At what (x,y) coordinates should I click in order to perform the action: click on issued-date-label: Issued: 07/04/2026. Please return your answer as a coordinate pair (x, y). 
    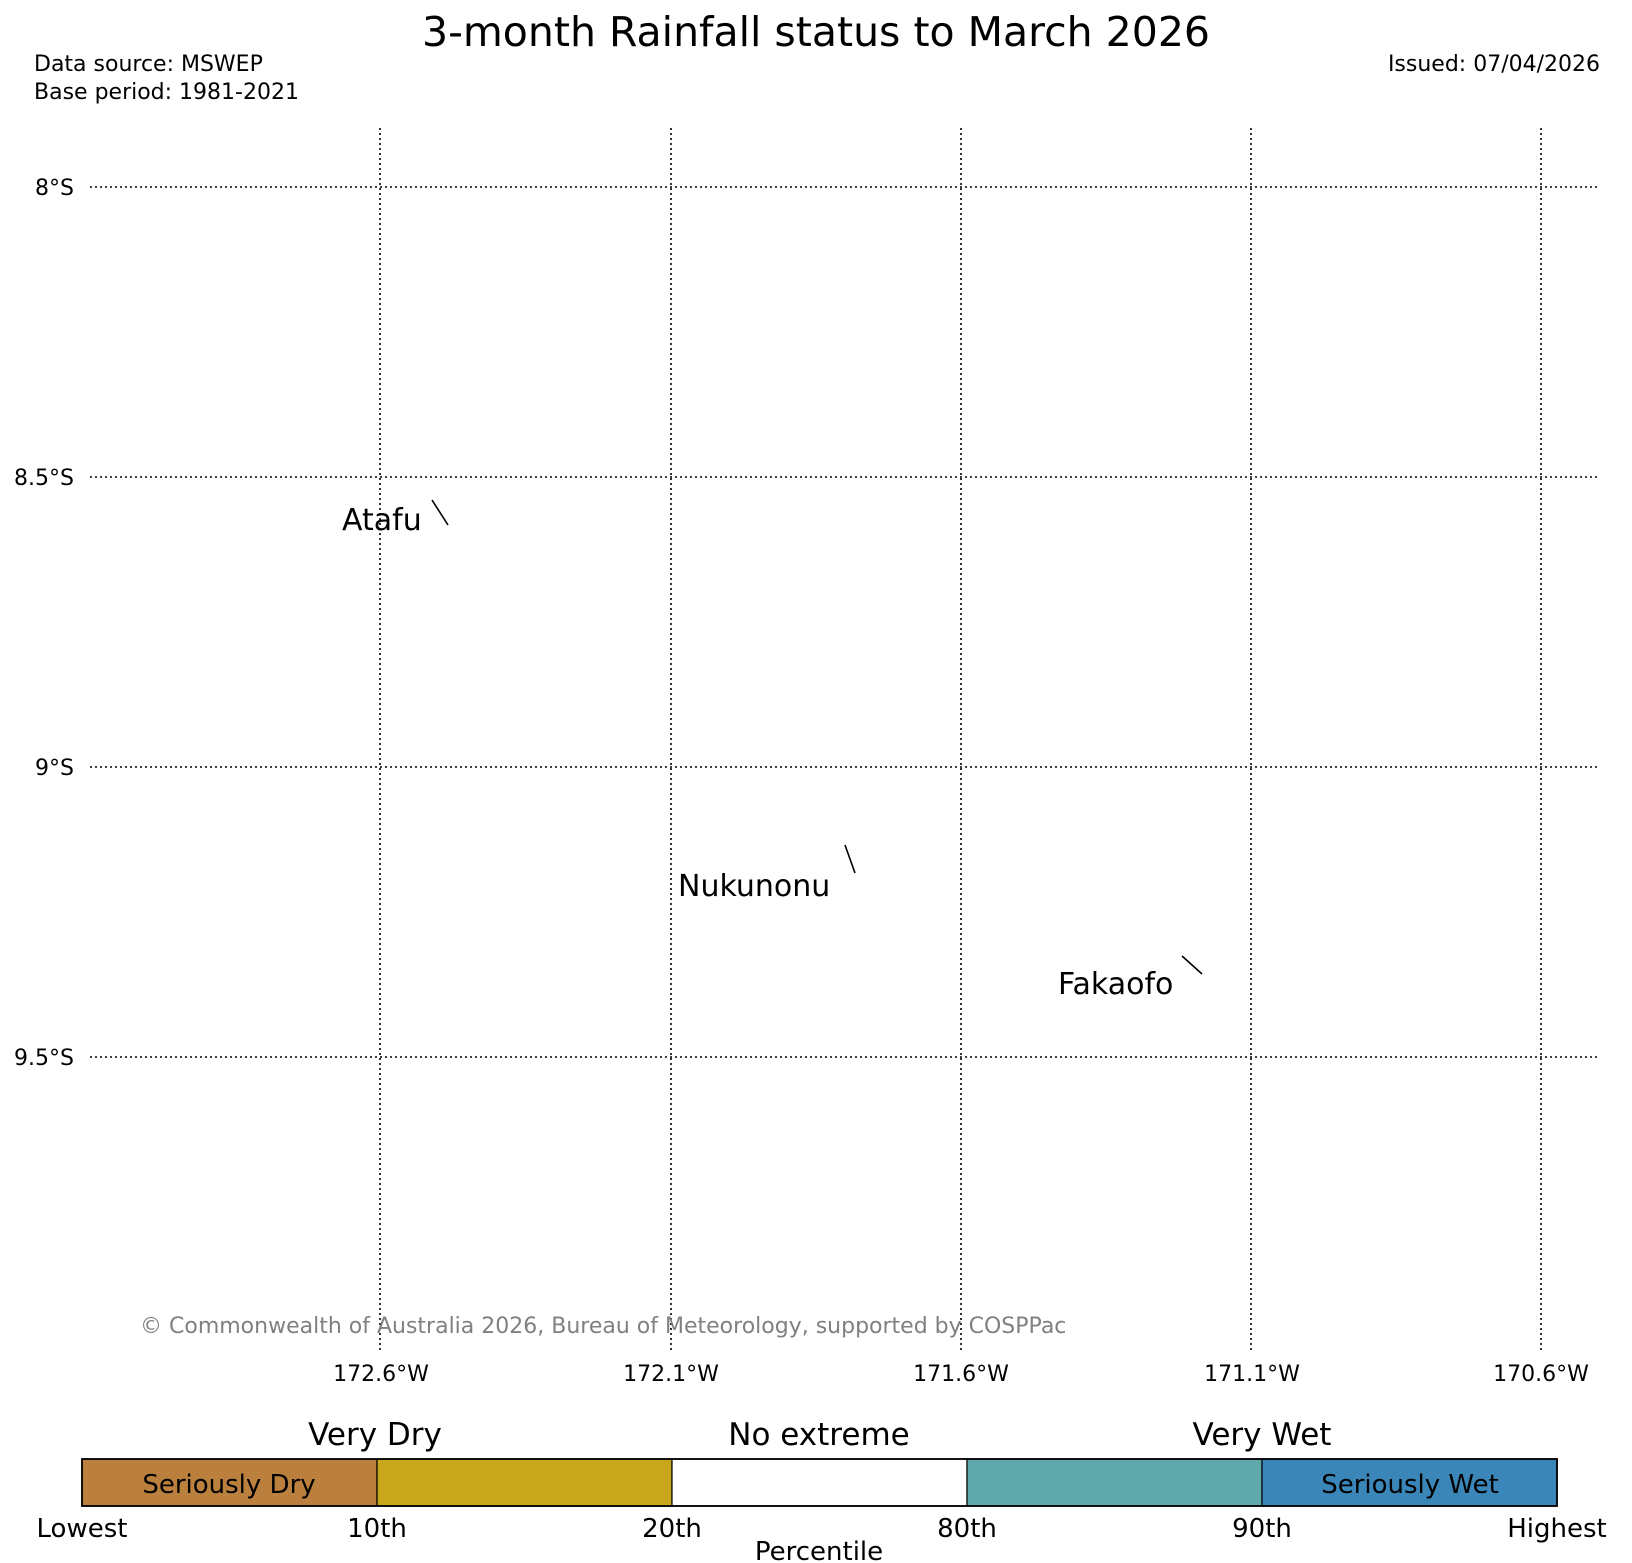
    Looking at the image, I should click on (1493, 64).